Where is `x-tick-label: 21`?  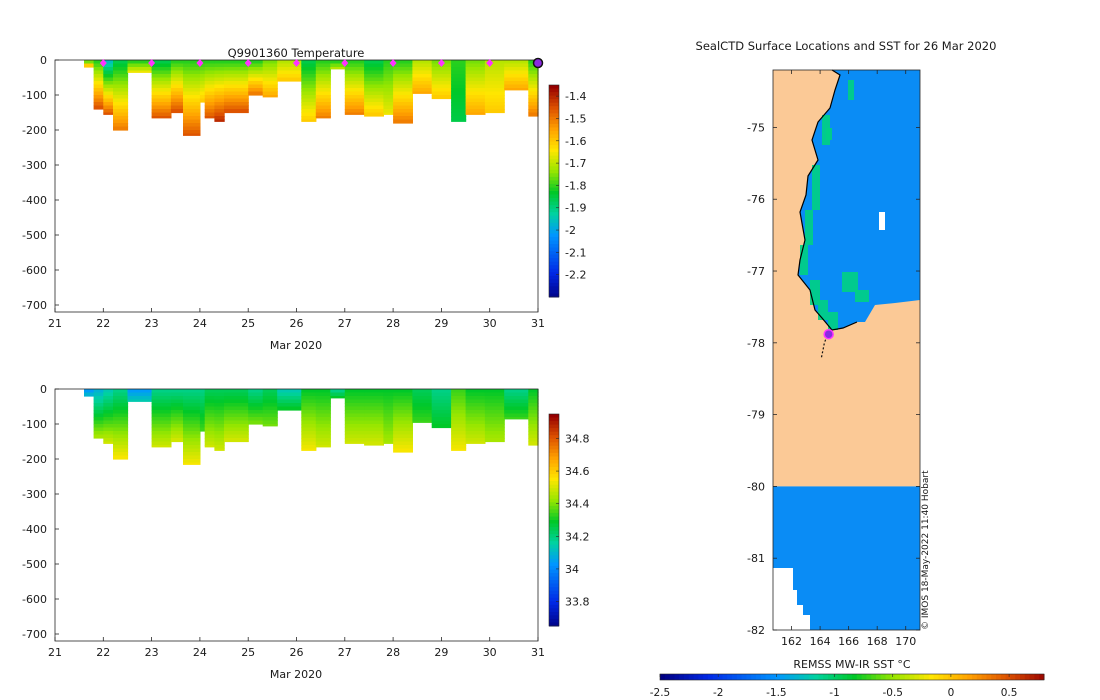
x-tick-label: 21 is located at coordinates (55, 323).